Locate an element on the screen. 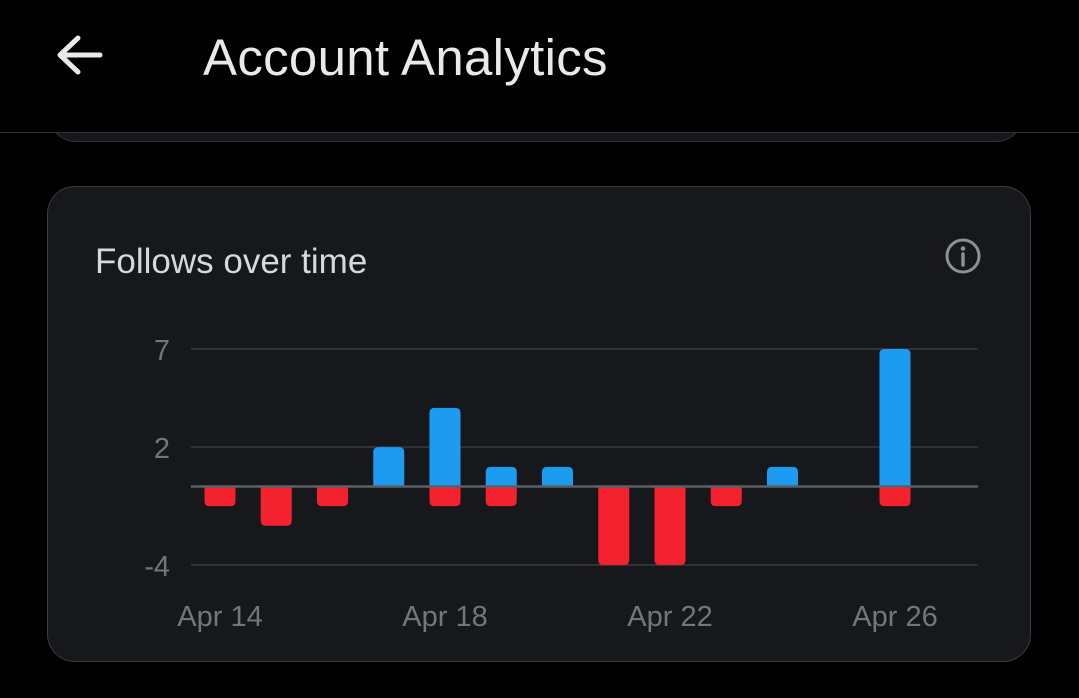 This screenshot has width=1079, height=698. back-button is located at coordinates (79, 55).